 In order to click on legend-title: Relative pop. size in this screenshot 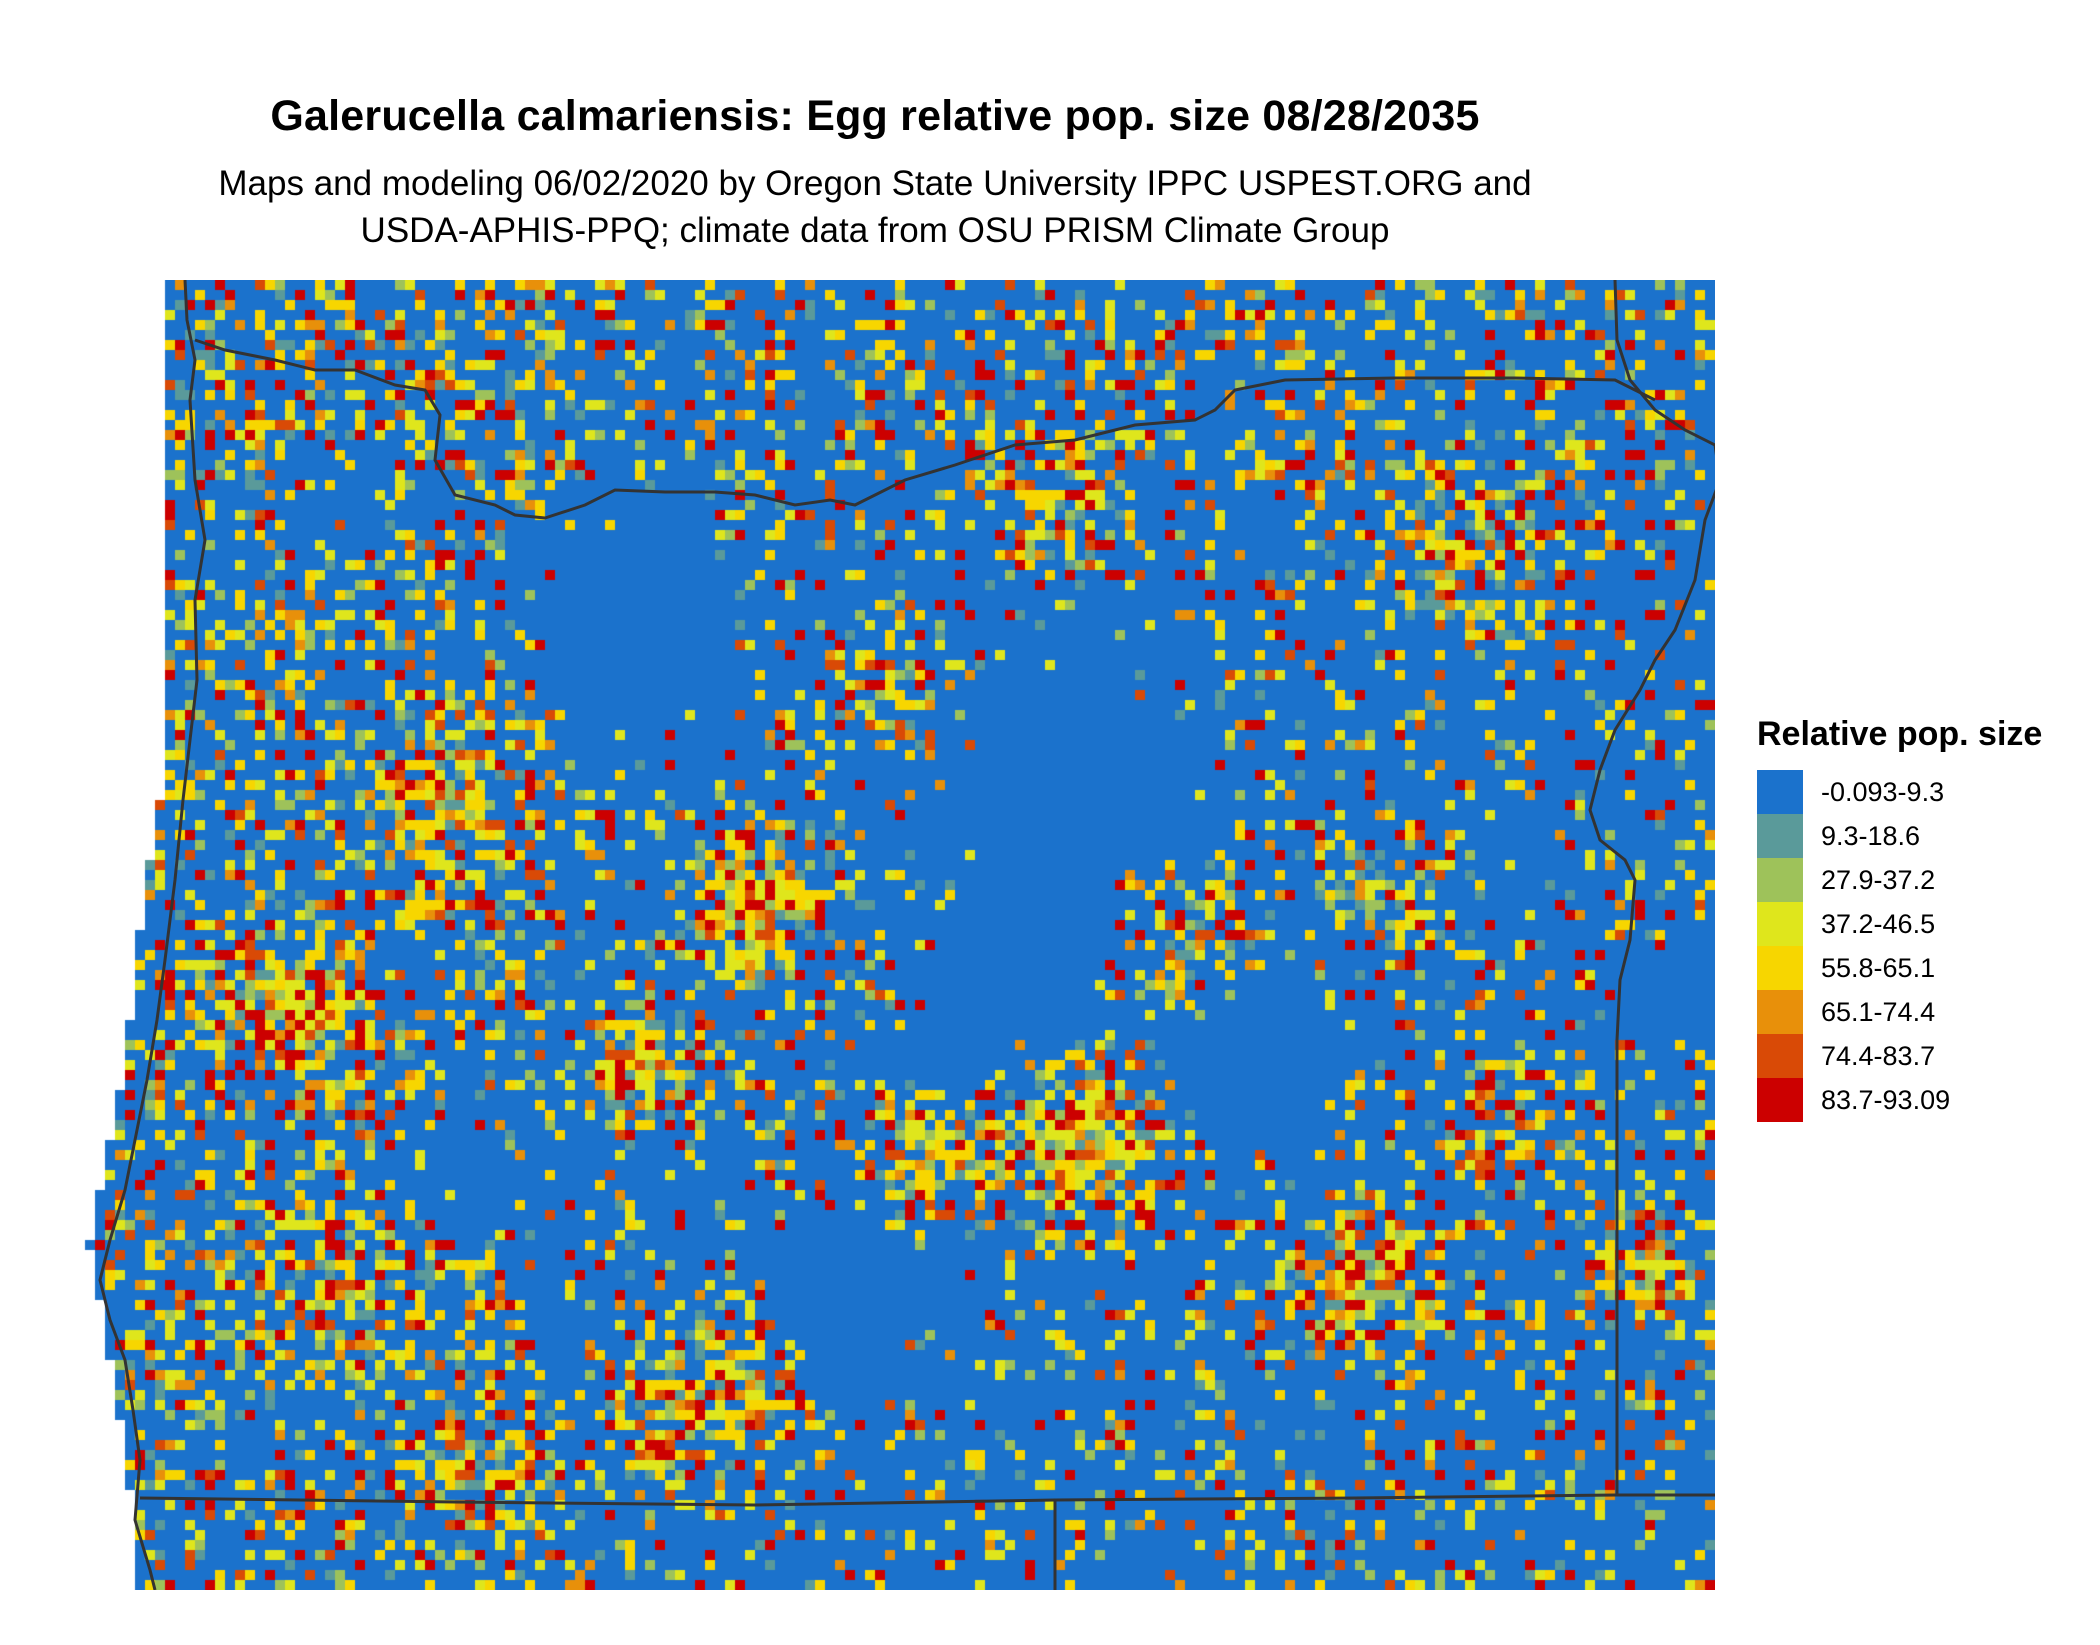, I will do `click(1900, 734)`.